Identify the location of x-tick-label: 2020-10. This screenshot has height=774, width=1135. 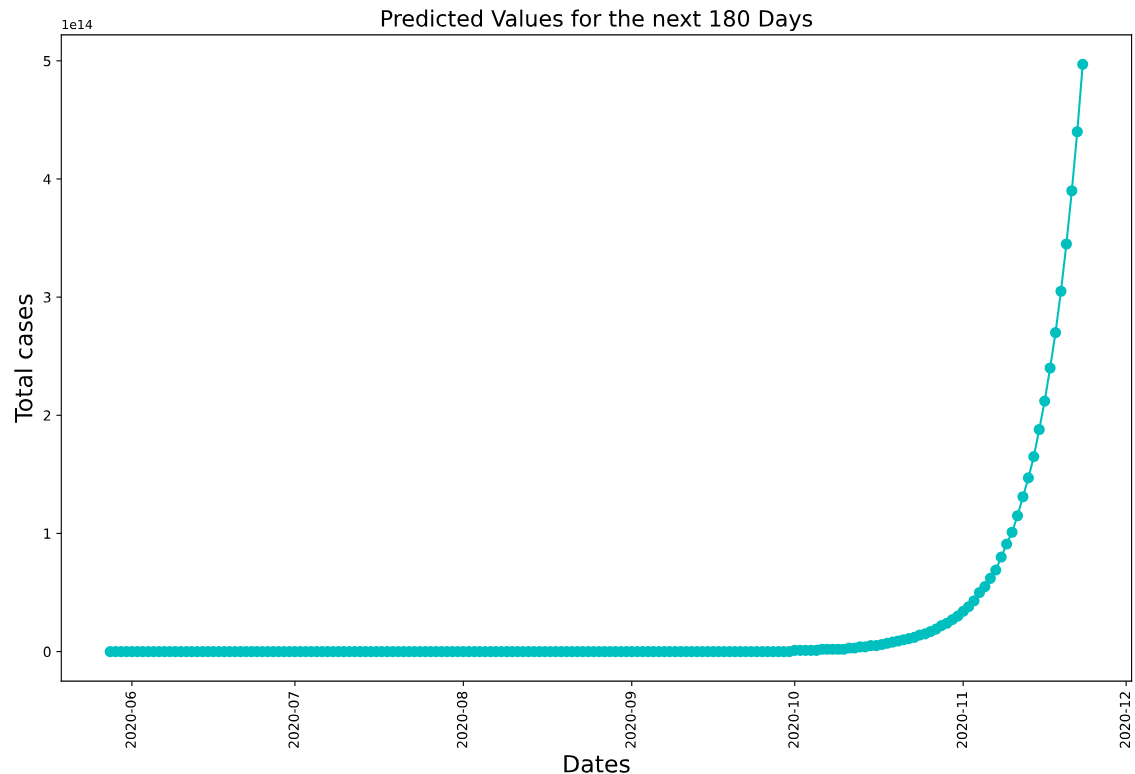
(793, 719).